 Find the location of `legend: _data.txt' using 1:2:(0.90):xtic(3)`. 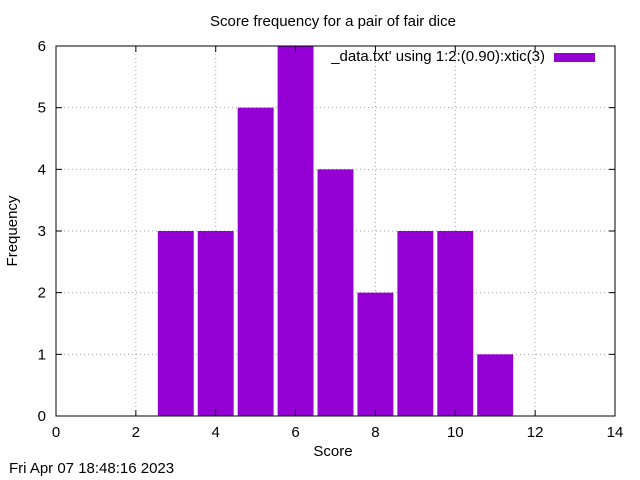

legend: _data.txt' using 1:2:(0.90):xtic(3) is located at coordinates (462, 56).